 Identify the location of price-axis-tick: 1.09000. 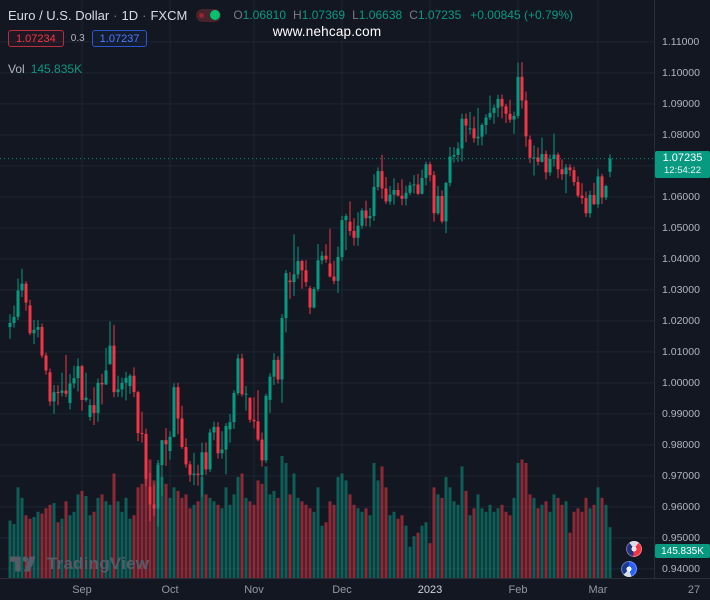
(681, 103).